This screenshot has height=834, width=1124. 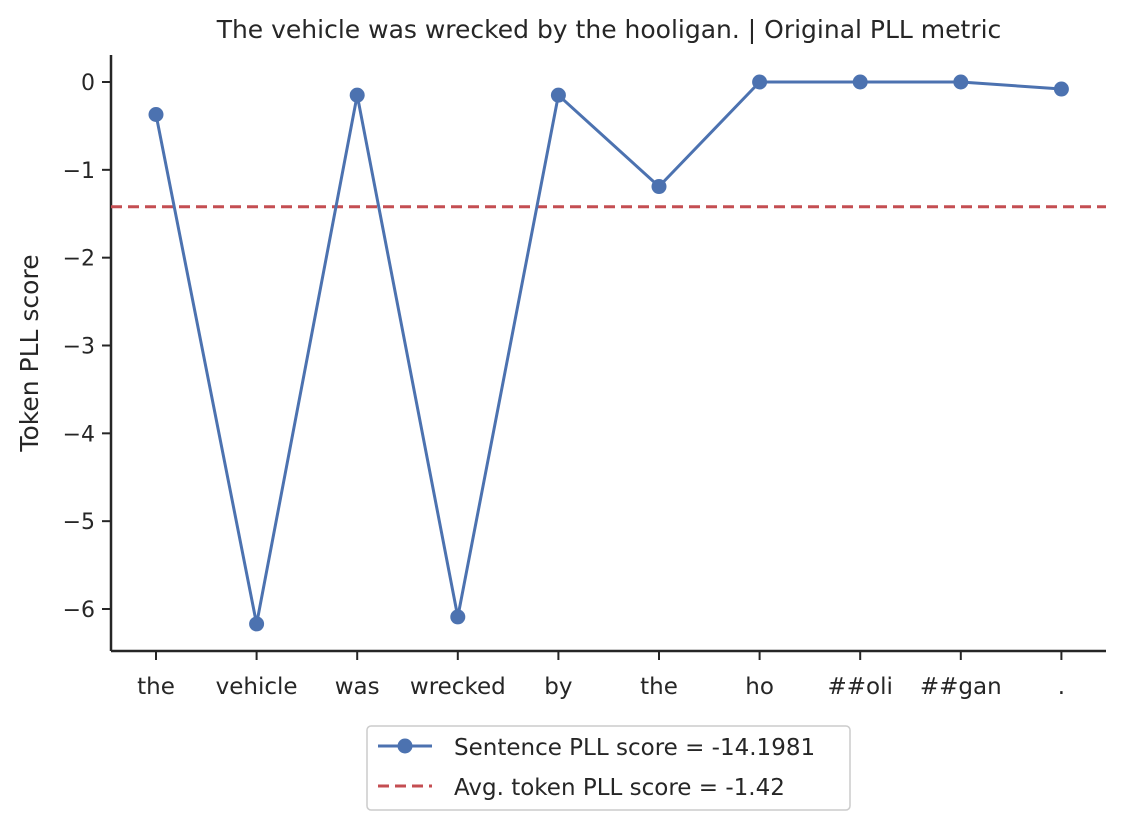 I want to click on x-tick-label: wrecked, so click(x=458, y=687).